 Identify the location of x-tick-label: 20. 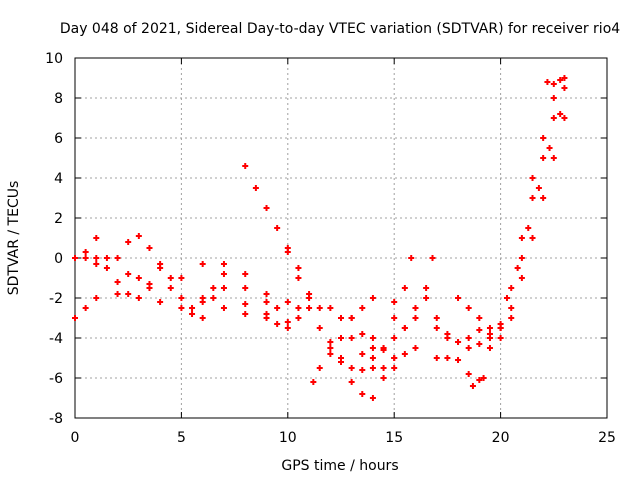
(501, 438).